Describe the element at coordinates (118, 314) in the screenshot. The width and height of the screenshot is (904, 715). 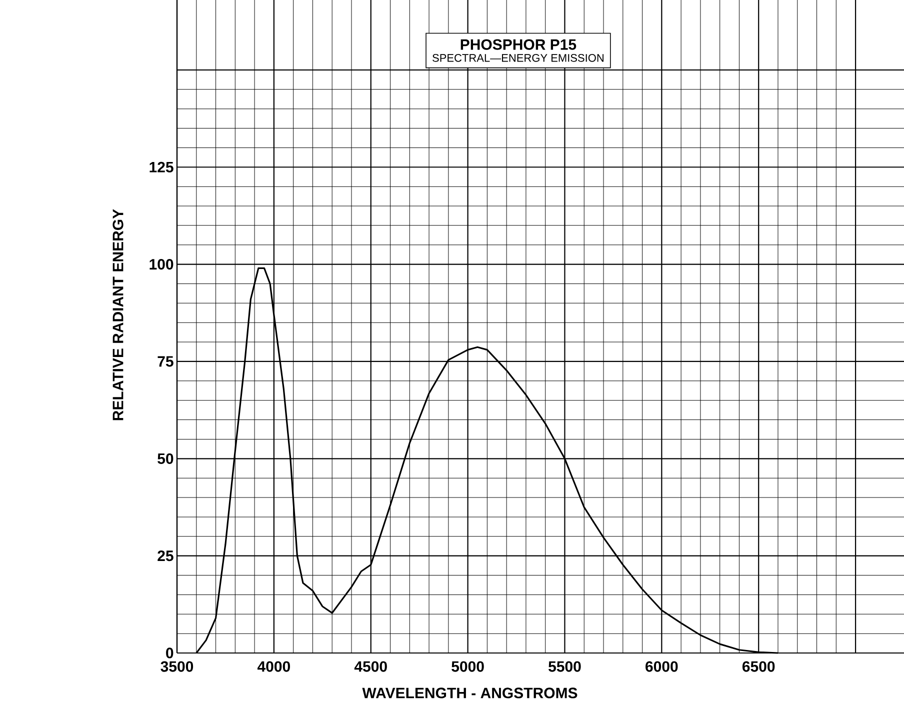
I see `y-axis-title: RELATIVE RADIANT ENERGY` at that location.